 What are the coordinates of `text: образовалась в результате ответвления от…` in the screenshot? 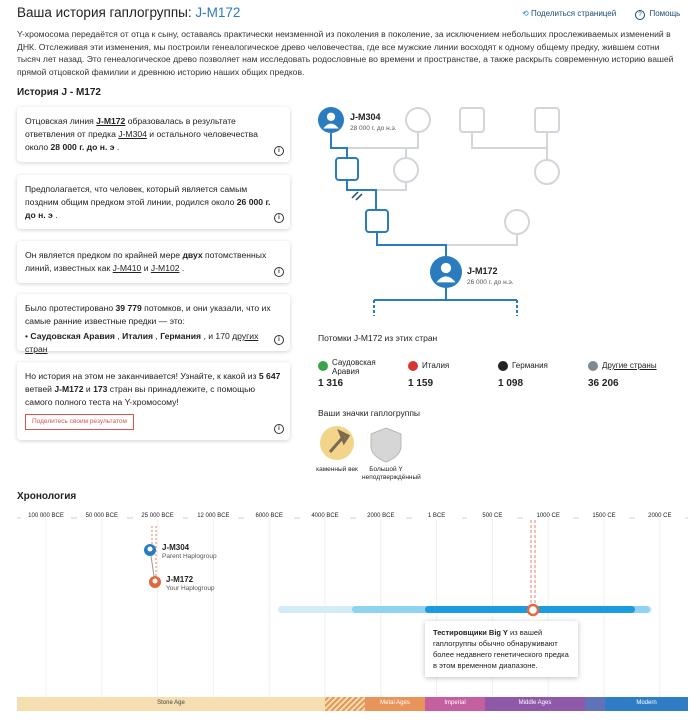 It's located at (130, 127).